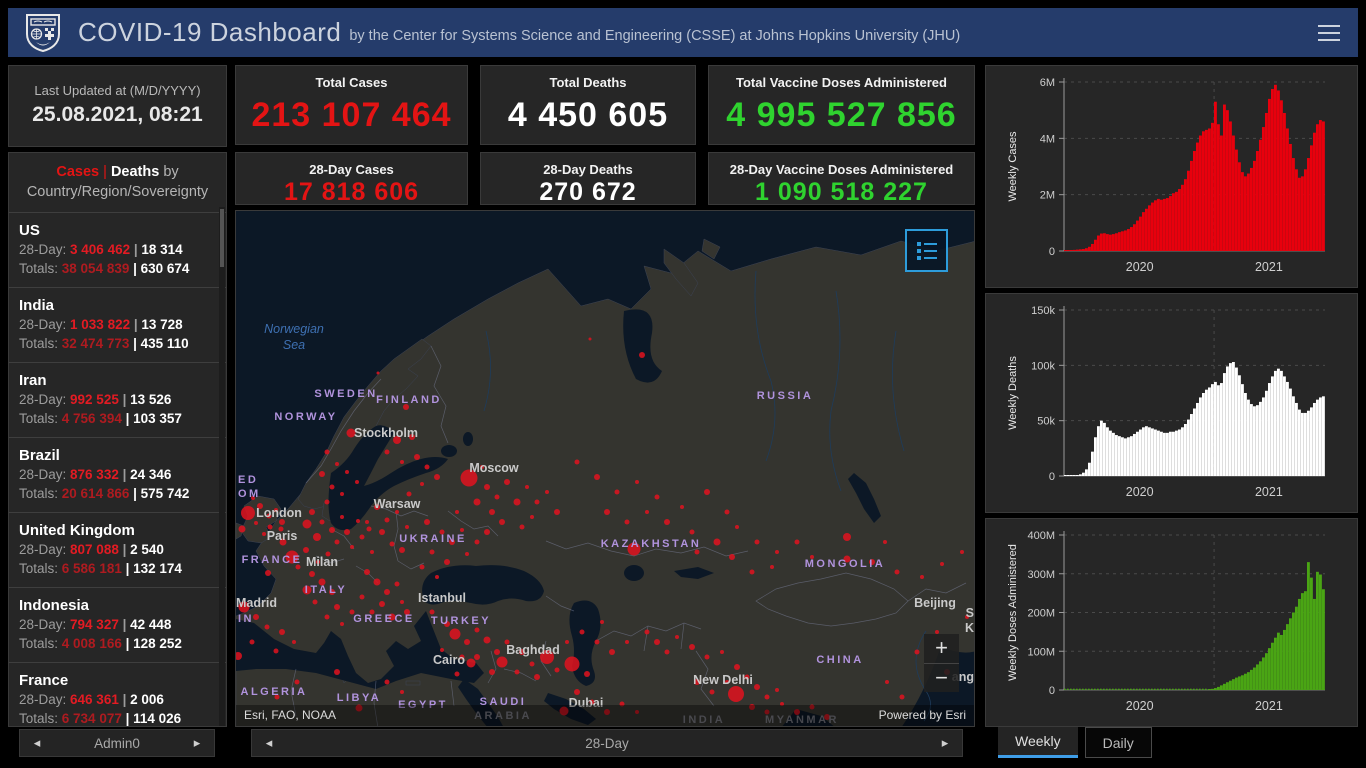 This screenshot has height=768, width=1366. What do you see at coordinates (104, 493) in the screenshot?
I see `region-totals-line: Totals: 20 614 866 | 575 742` at bounding box center [104, 493].